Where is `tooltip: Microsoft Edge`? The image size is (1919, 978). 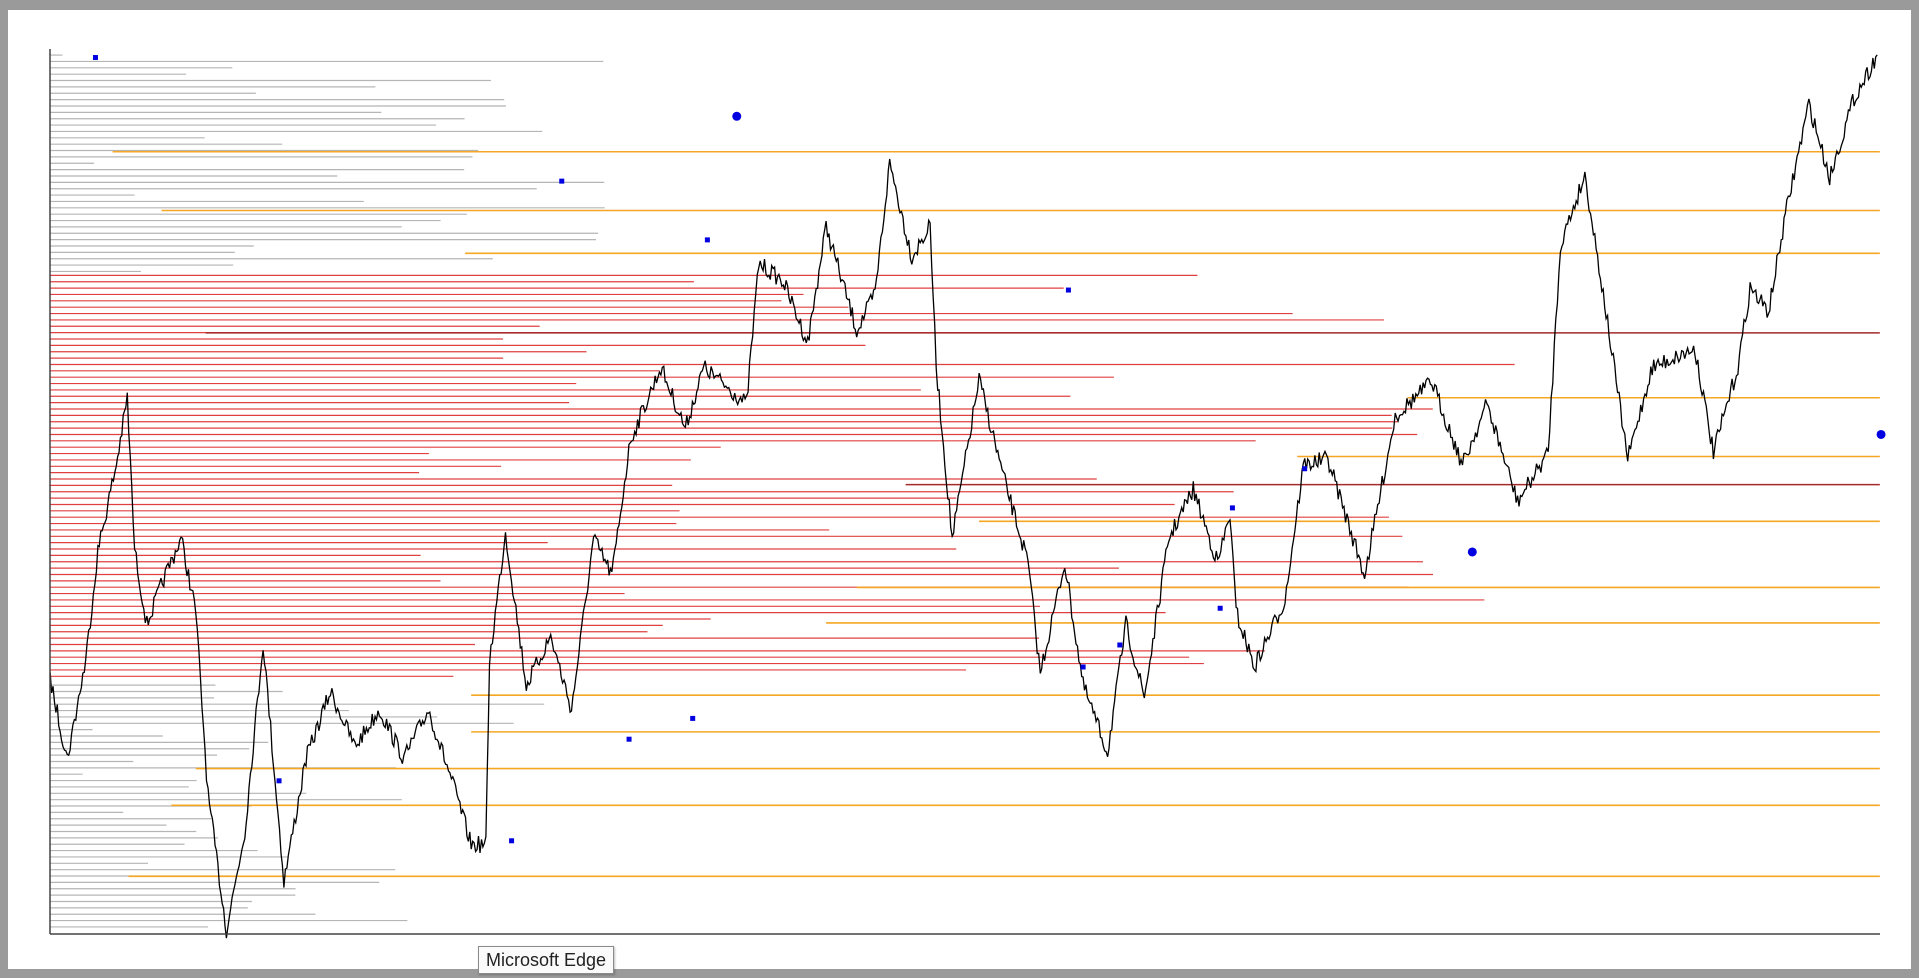 tooltip: Microsoft Edge is located at coordinates (546, 960).